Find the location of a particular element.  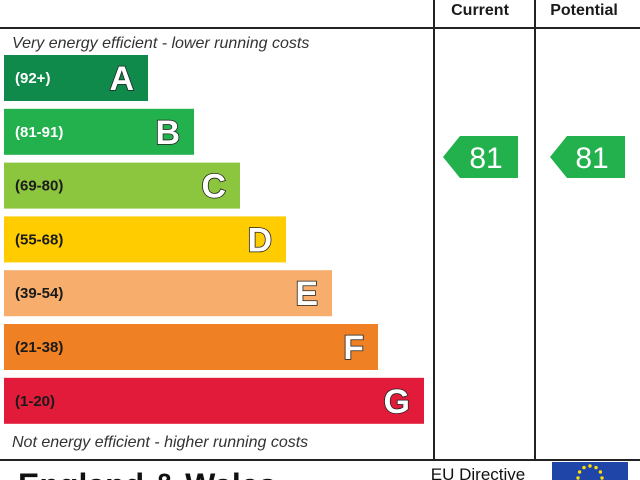

band-range-label: (1-20) is located at coordinates (35, 401).